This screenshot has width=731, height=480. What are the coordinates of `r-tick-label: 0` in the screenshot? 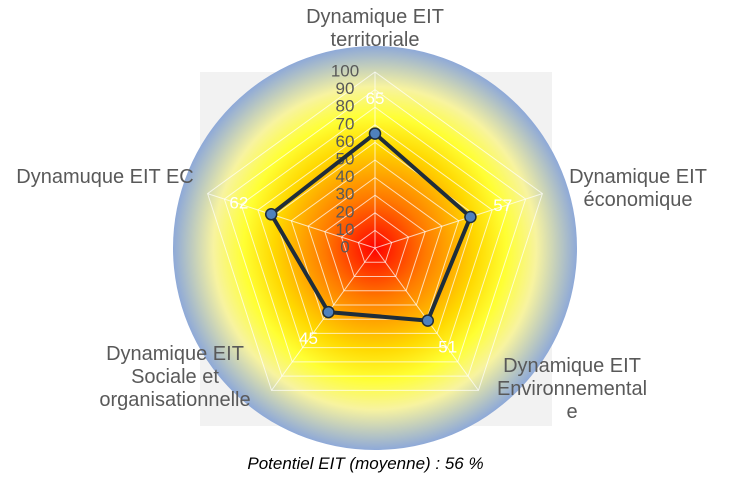 It's located at (344, 246).